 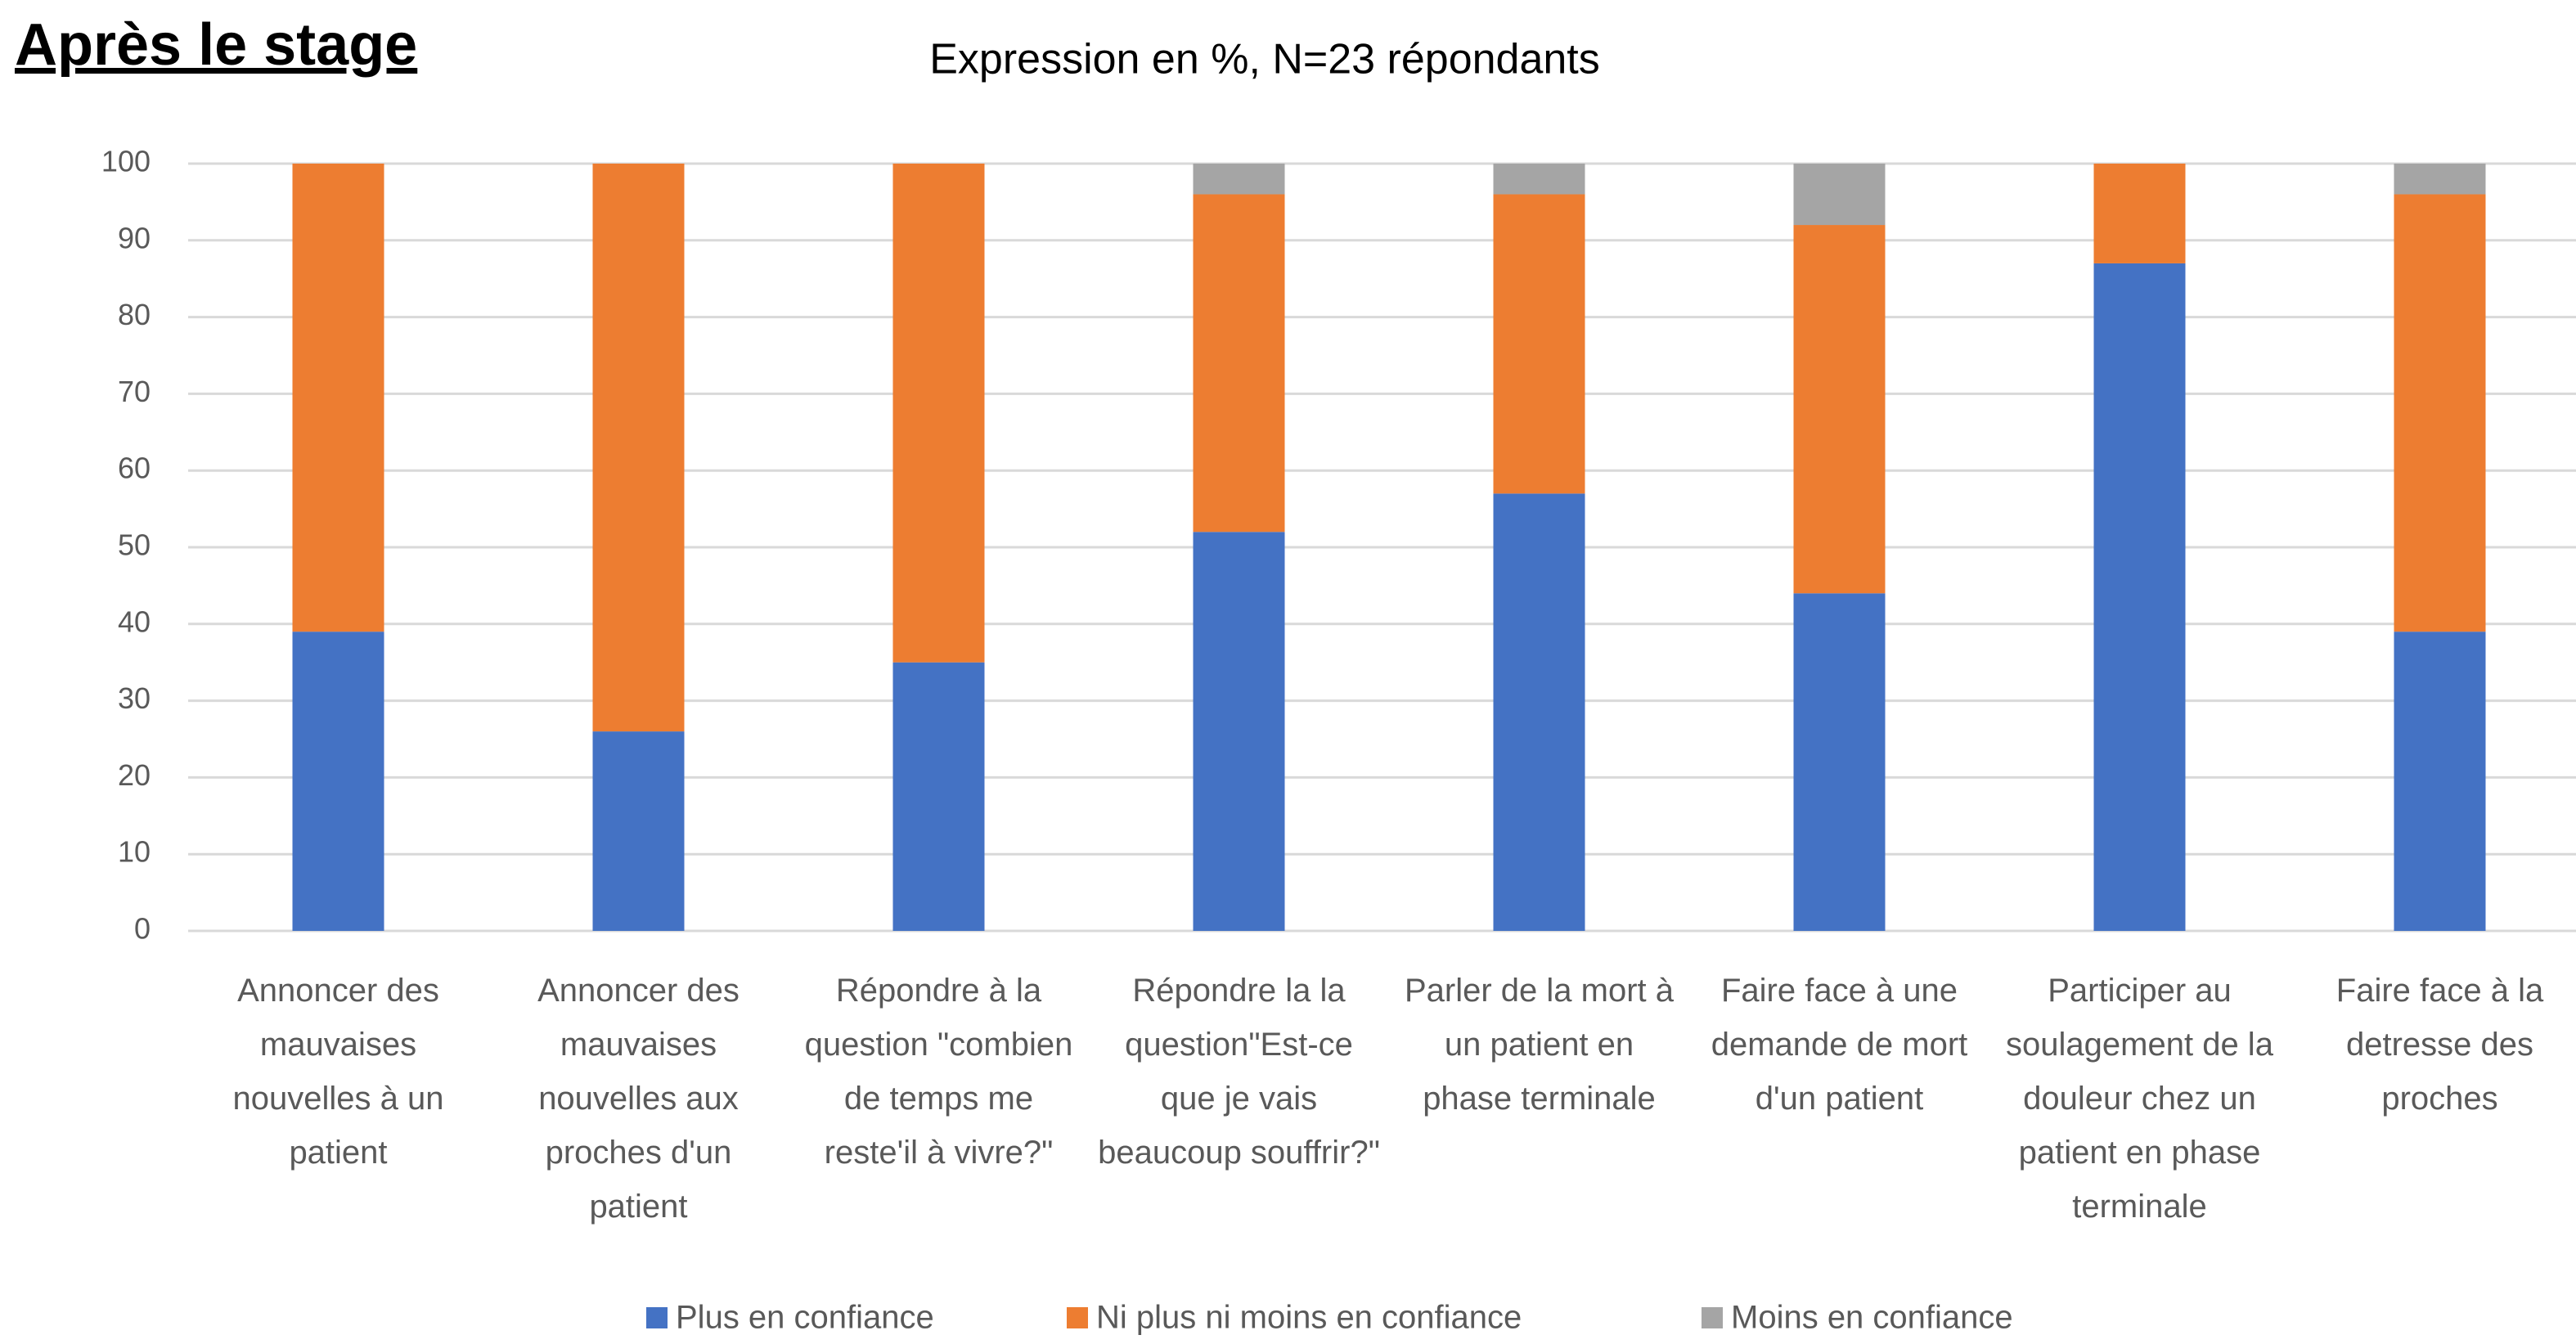 What do you see at coordinates (134, 468) in the screenshot?
I see `y-tick-label: 60` at bounding box center [134, 468].